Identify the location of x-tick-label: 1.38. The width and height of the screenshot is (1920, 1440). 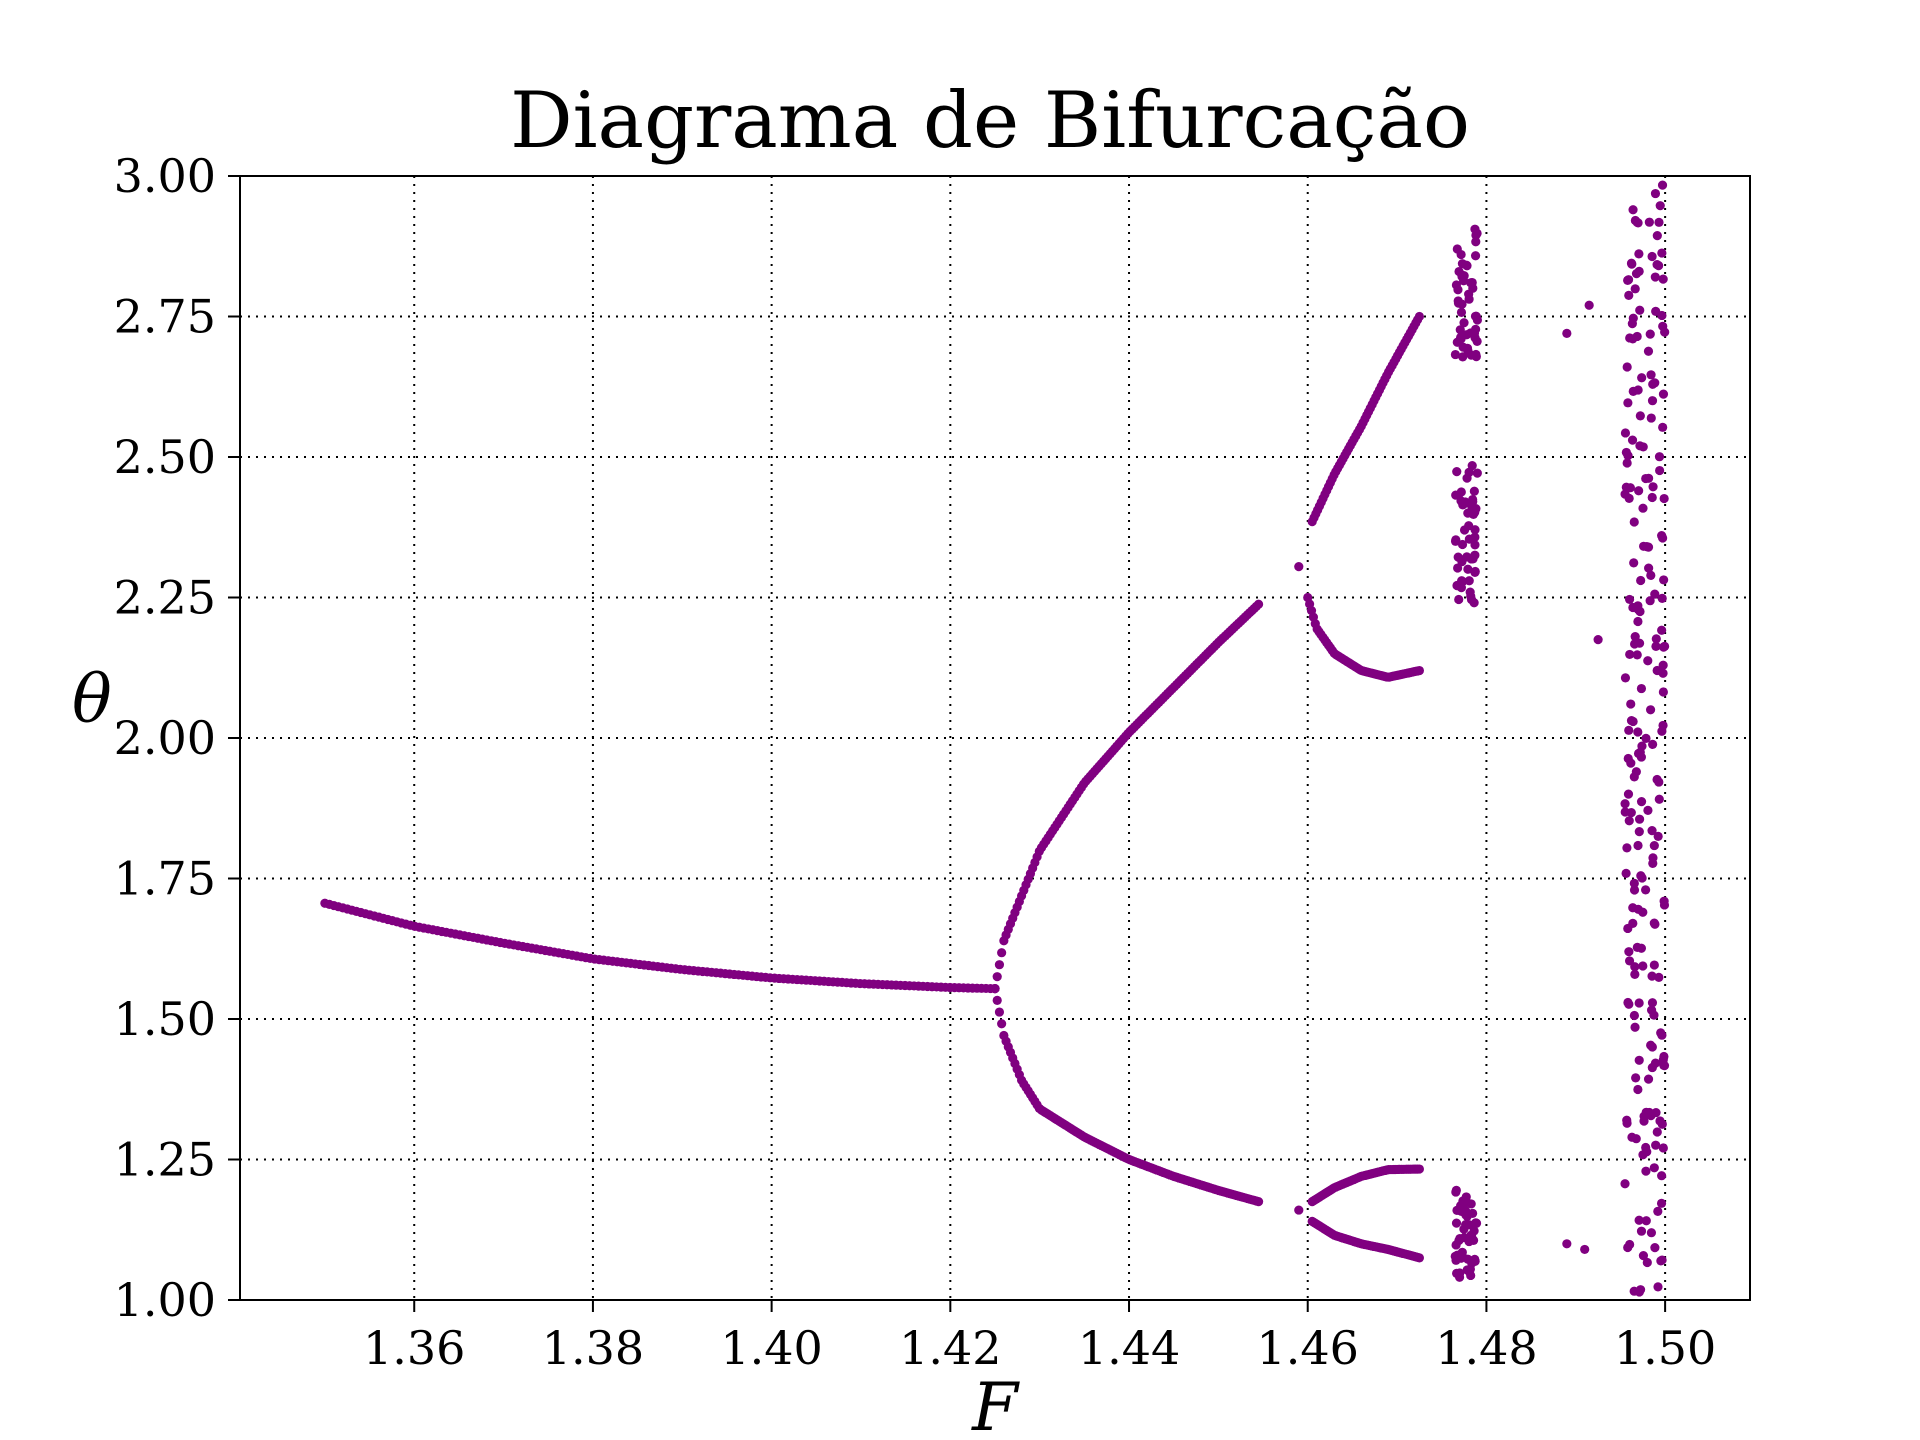
(593, 1348).